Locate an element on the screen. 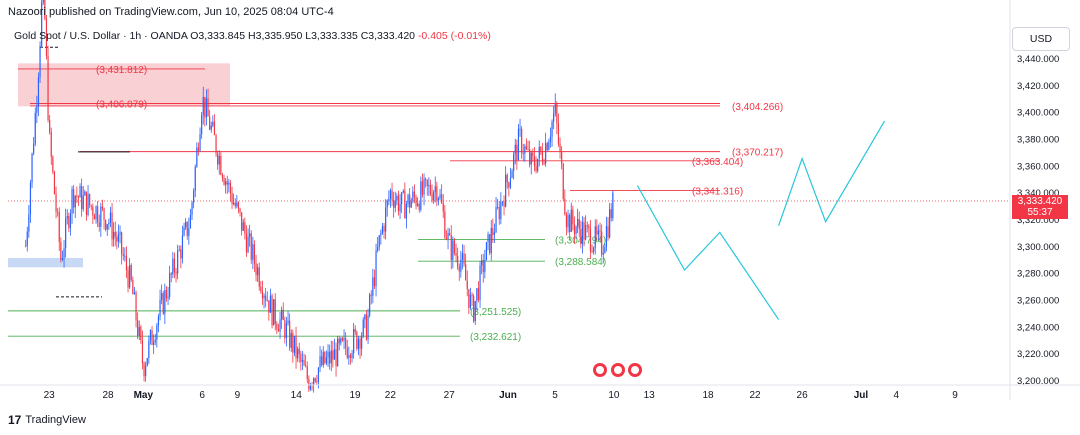 The height and width of the screenshot is (435, 1080). currency-button: USD is located at coordinates (1041, 39).